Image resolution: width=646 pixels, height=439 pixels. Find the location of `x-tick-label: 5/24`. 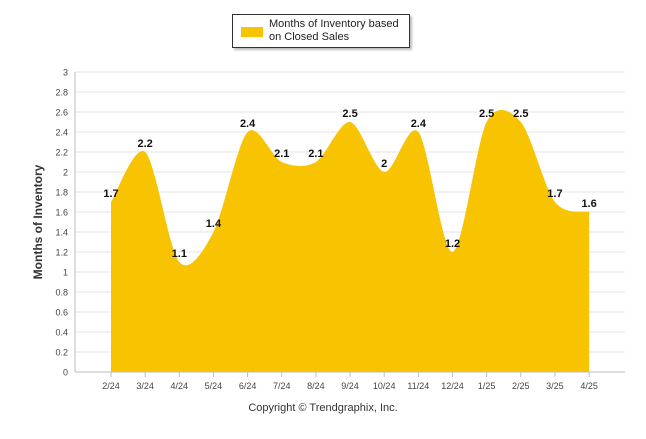

x-tick-label: 5/24 is located at coordinates (214, 386).